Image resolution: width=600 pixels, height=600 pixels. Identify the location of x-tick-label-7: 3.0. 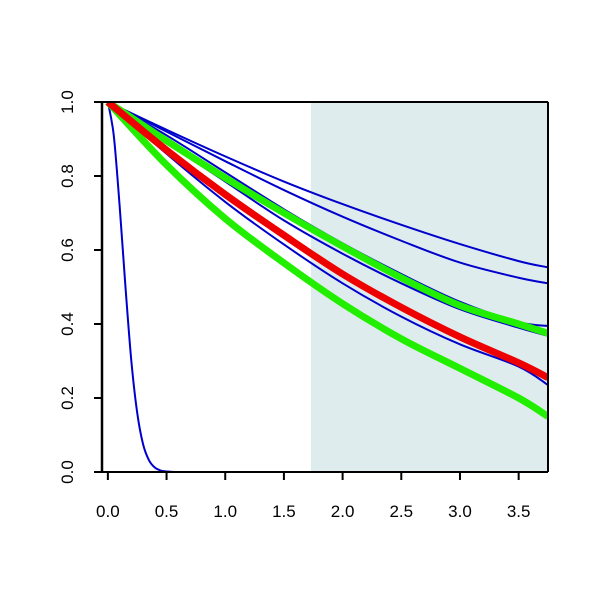
(460, 511).